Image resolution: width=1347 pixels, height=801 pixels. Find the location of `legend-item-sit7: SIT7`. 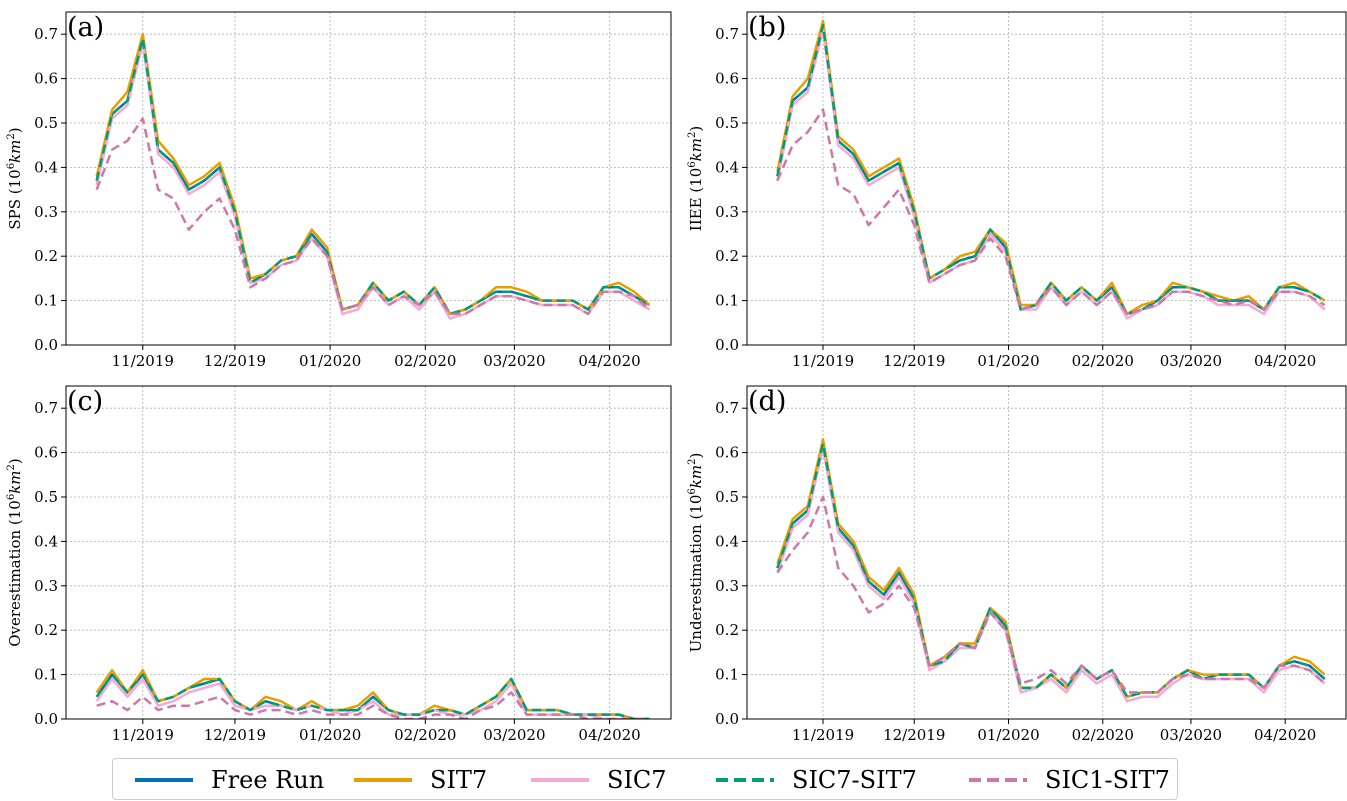

legend-item-sit7: SIT7 is located at coordinates (420, 780).